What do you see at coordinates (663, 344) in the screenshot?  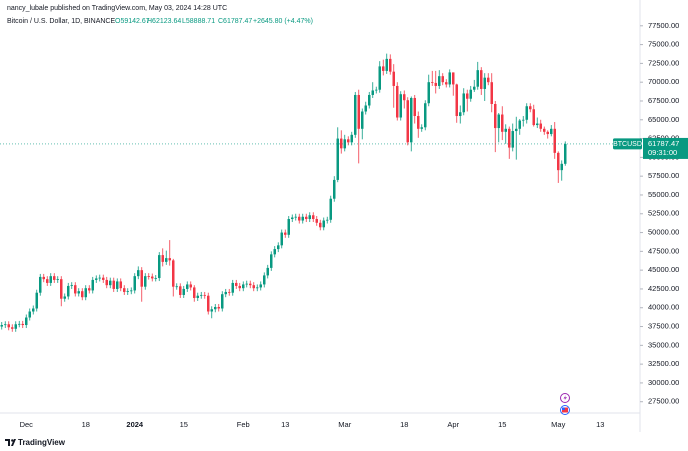 I see `y-tick-label: 35000.00` at bounding box center [663, 344].